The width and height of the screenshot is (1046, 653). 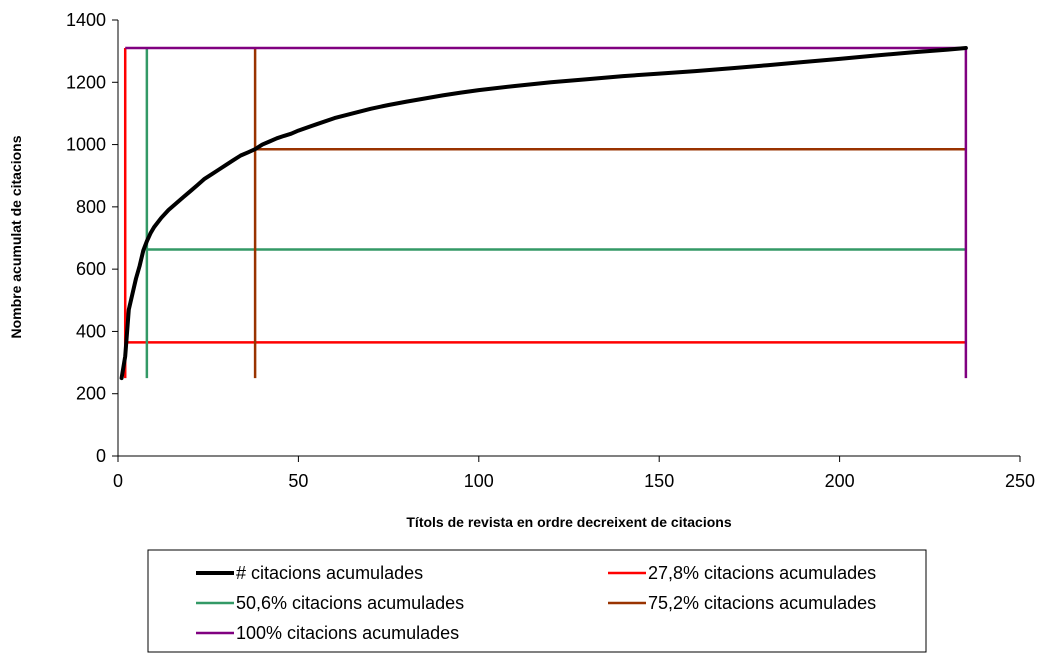 What do you see at coordinates (762, 603) in the screenshot?
I see `legend-label-4: 75,2% citacions acumulades` at bounding box center [762, 603].